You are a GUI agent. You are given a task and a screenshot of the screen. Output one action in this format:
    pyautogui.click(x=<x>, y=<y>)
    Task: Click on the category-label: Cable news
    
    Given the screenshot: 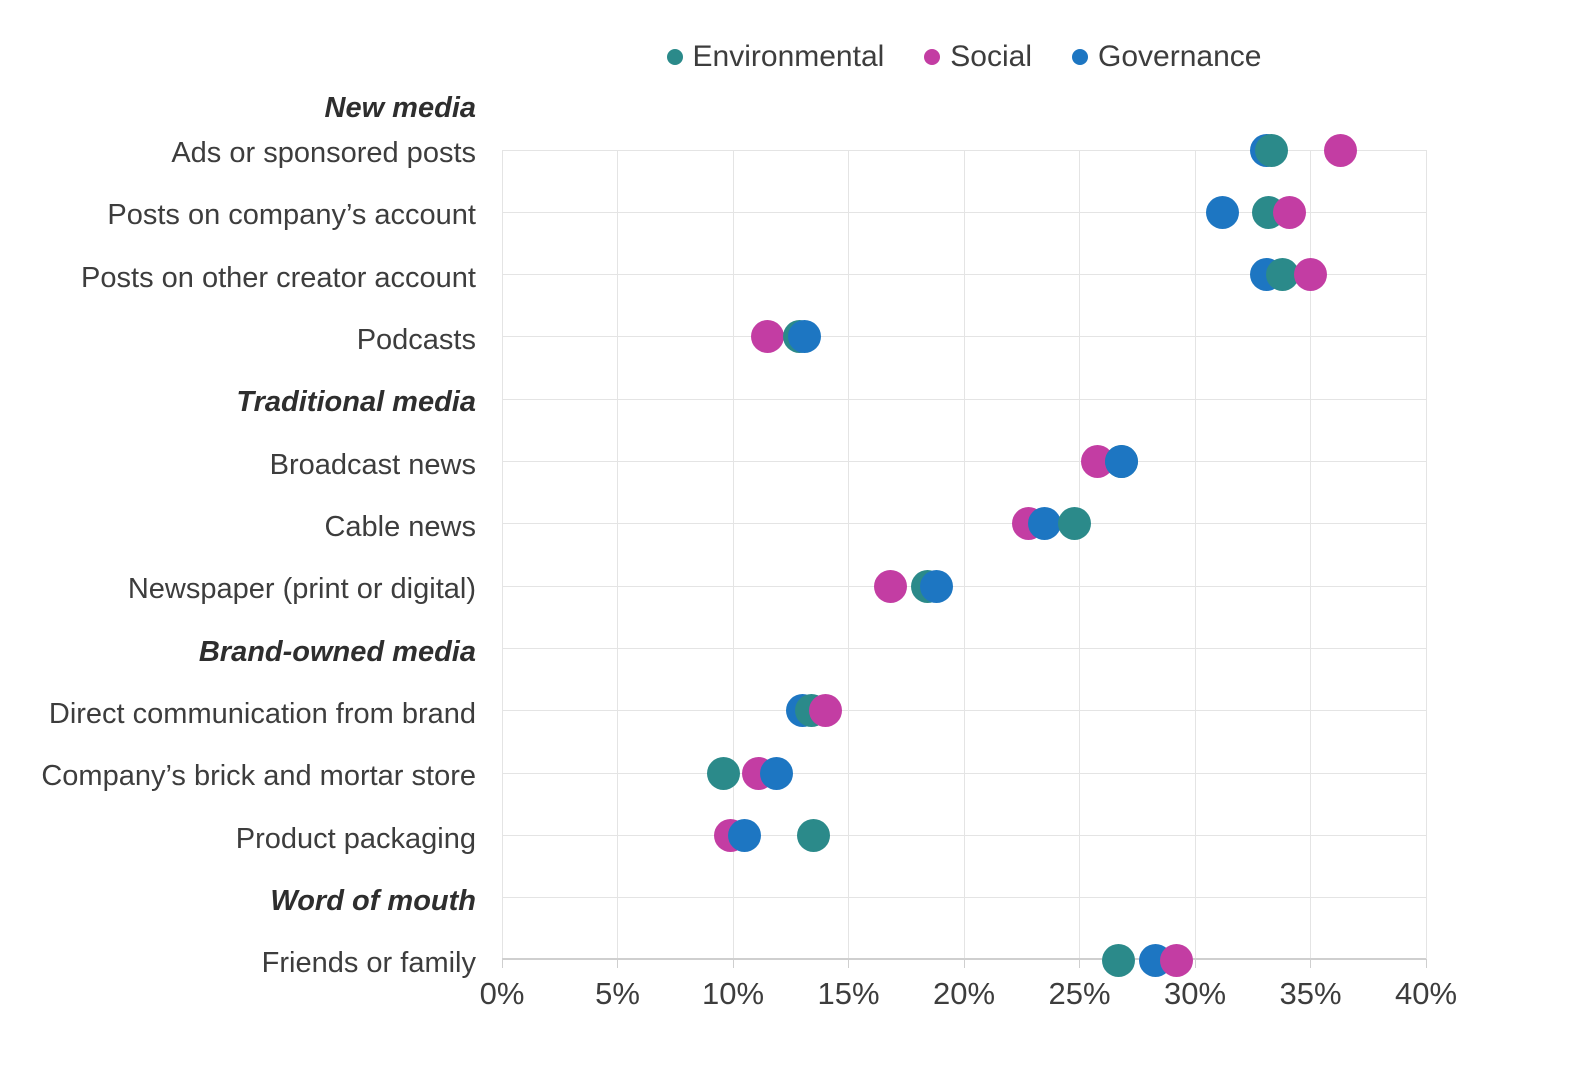 What is the action you would take?
    pyautogui.click(x=400, y=526)
    